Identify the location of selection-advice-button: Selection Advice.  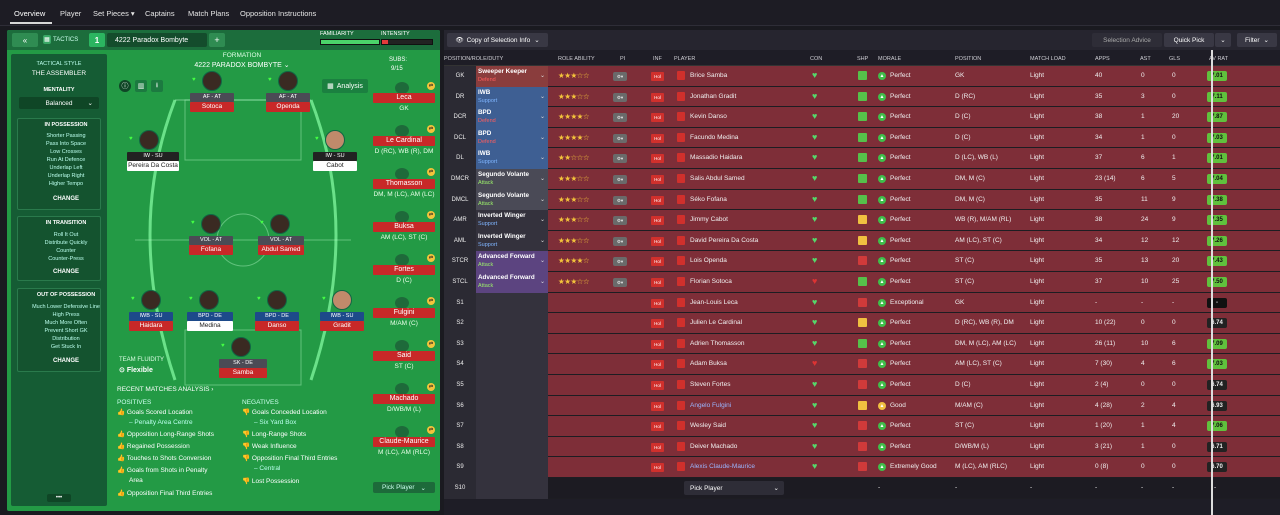
(1127, 40).